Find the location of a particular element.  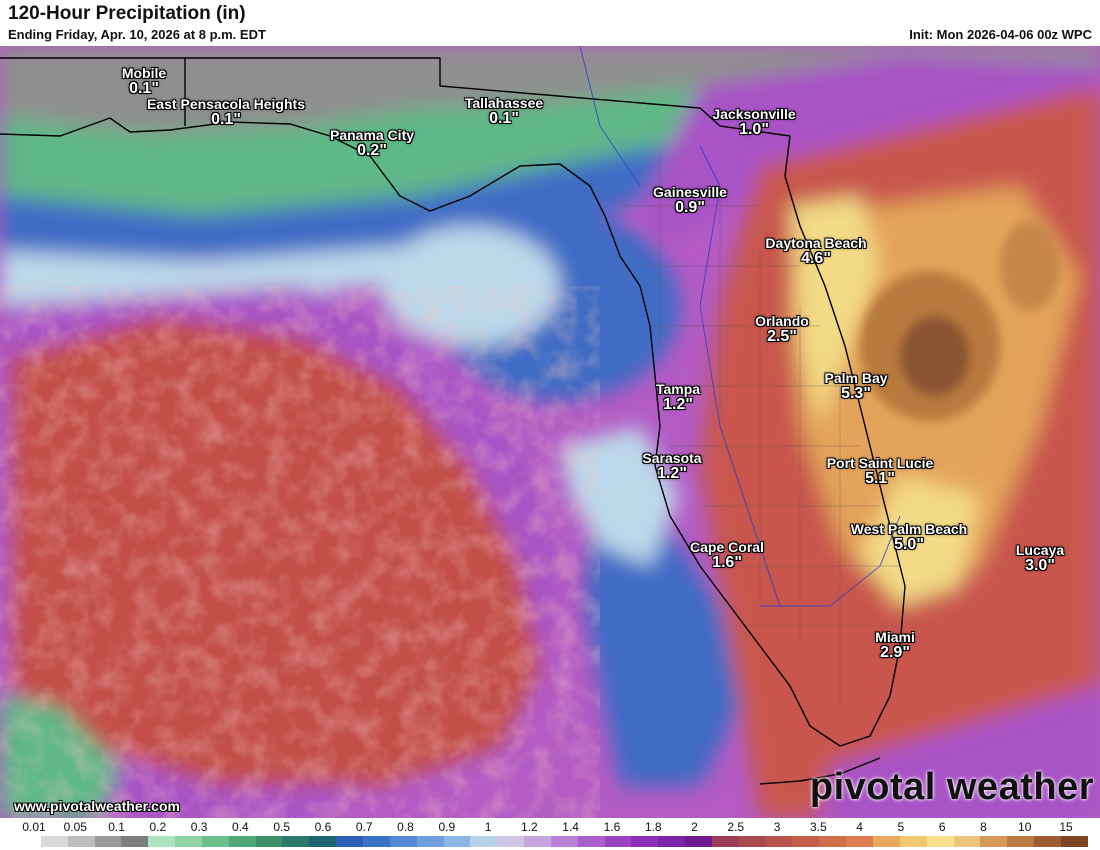

legend-tick-label: 15 is located at coordinates (1066, 827).